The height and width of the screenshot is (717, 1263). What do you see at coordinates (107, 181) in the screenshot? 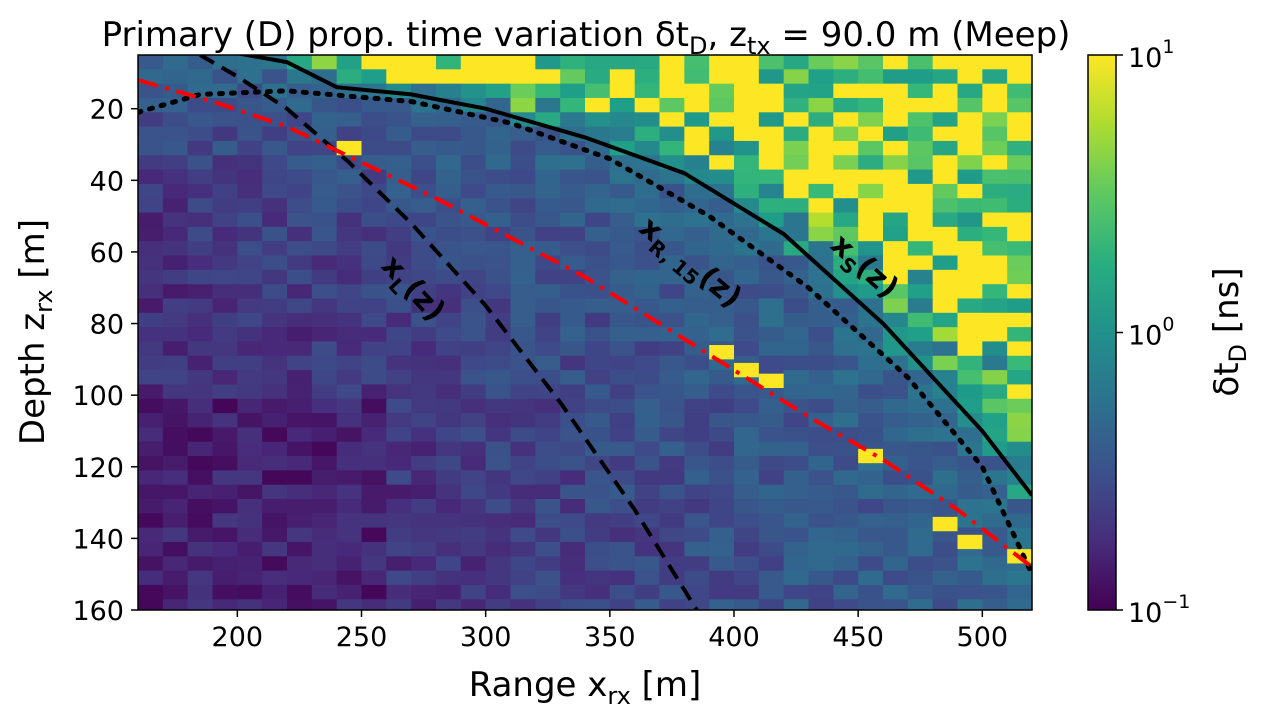
I see `y-tick-label: 40` at bounding box center [107, 181].